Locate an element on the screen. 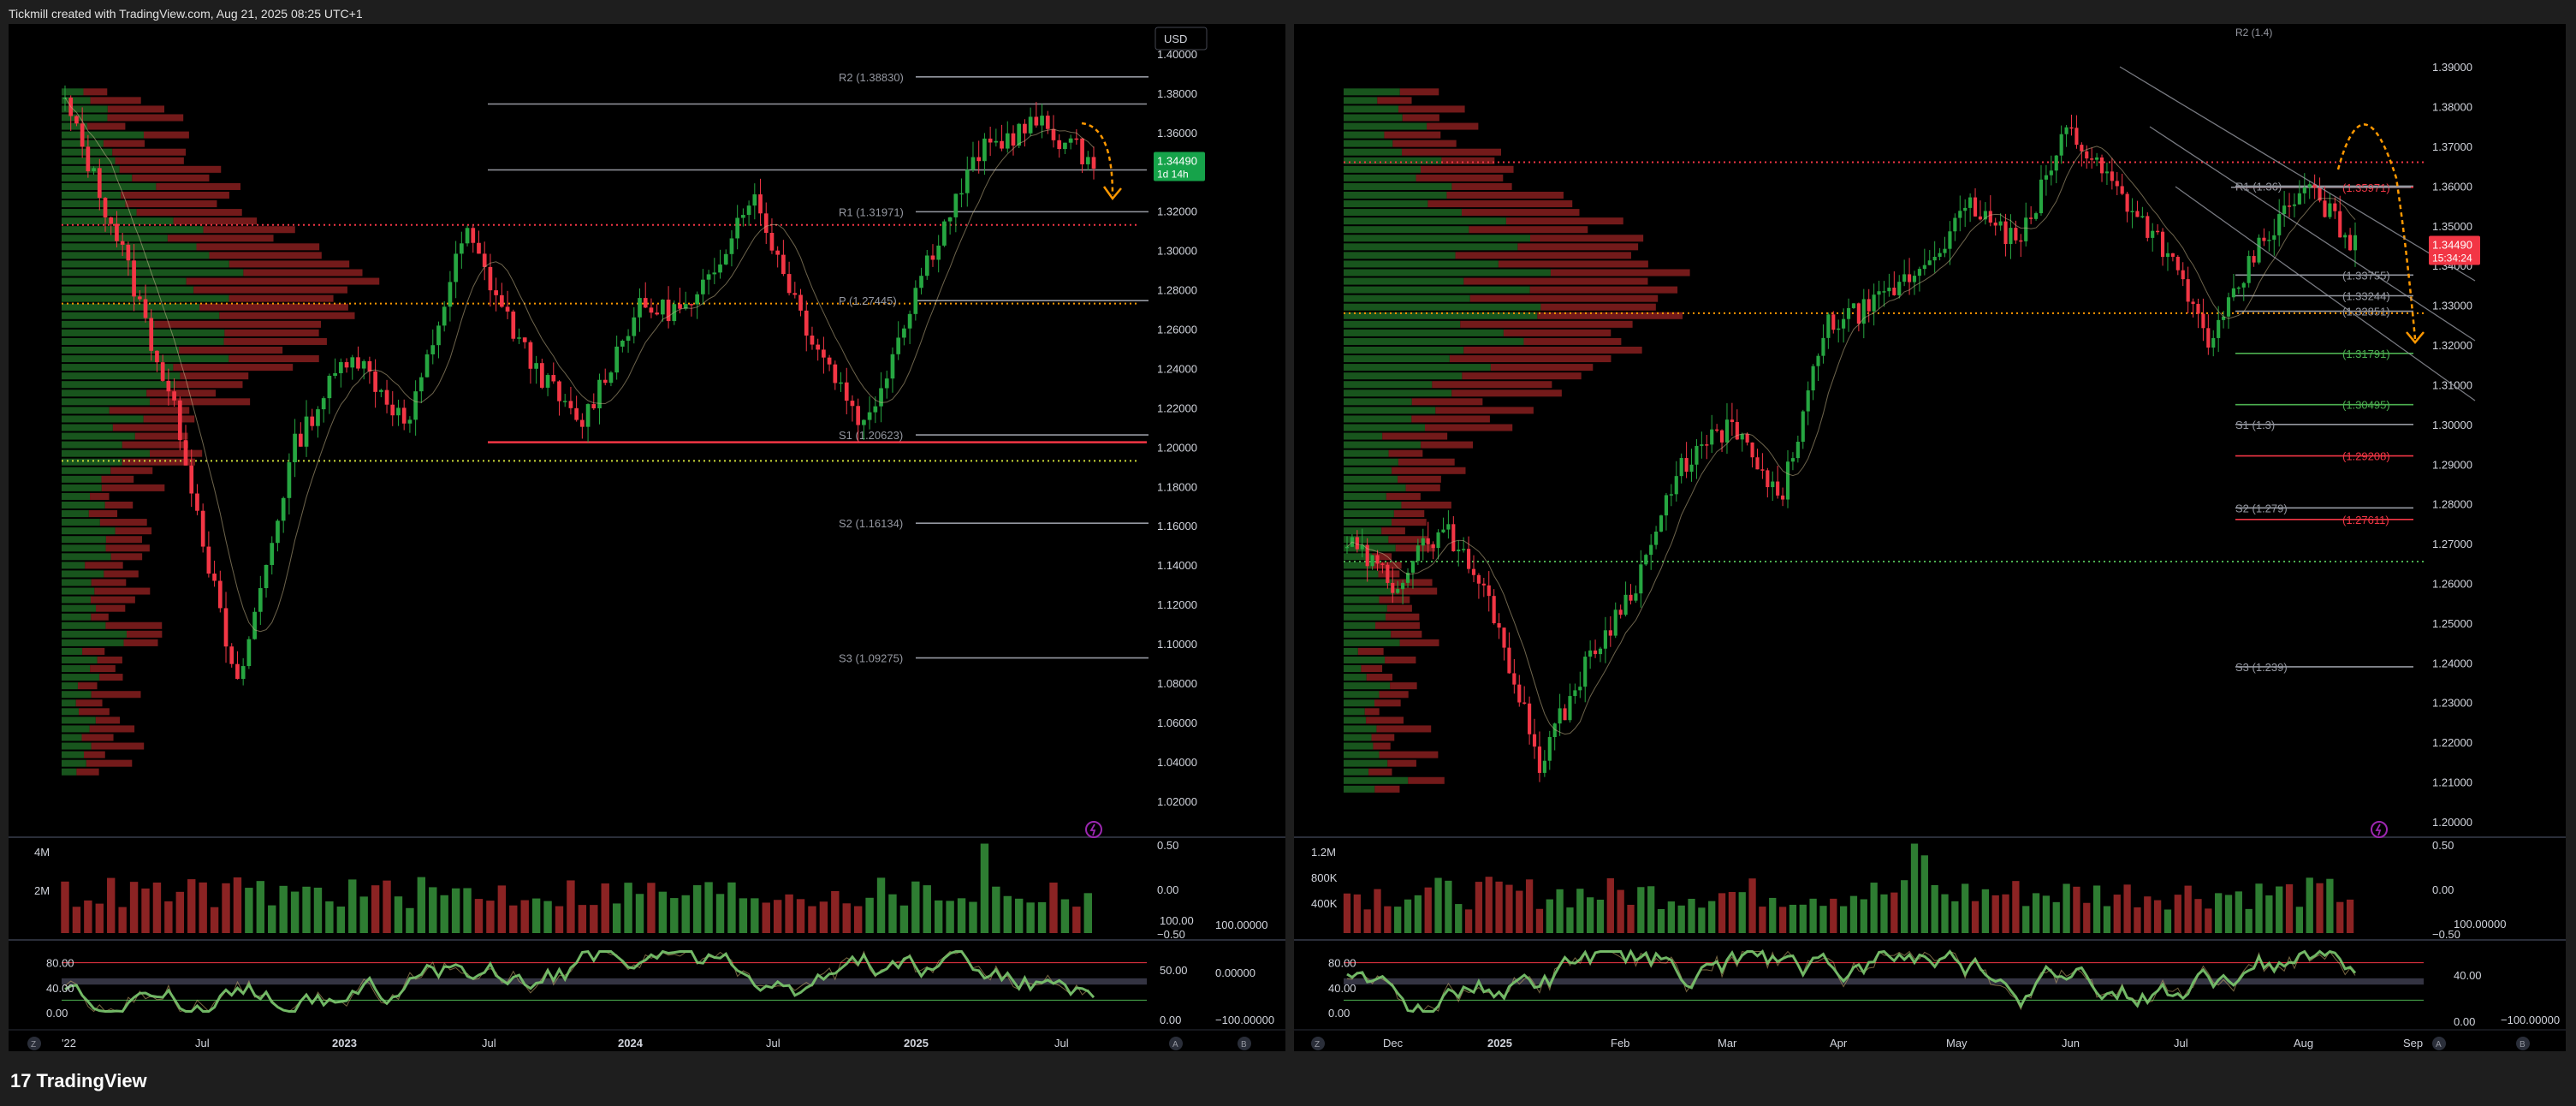  price-axis-label: 1.04000 is located at coordinates (1177, 762).